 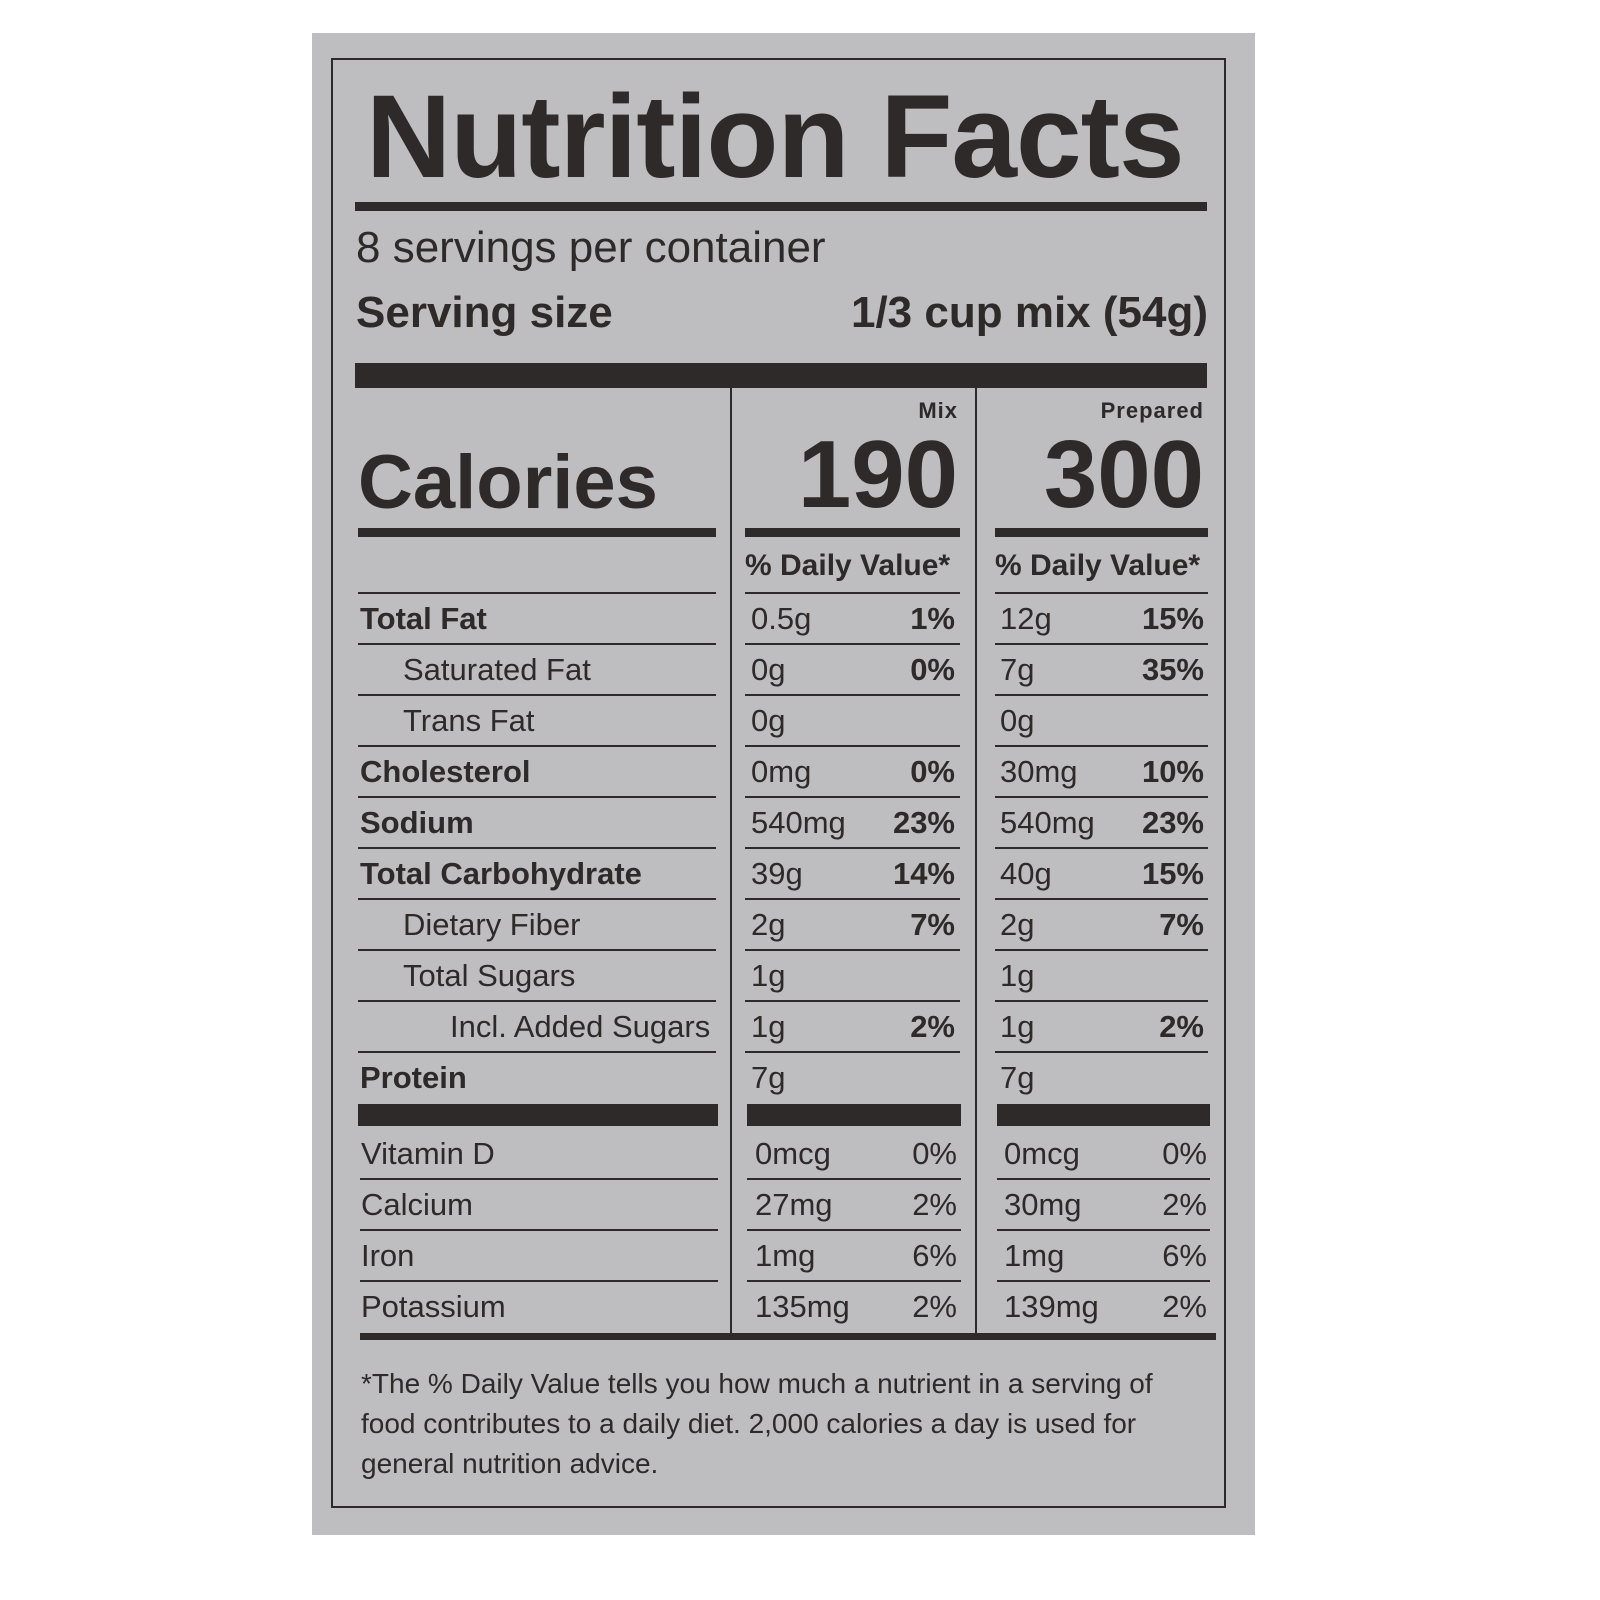 I want to click on mix-daily-value: 14%, so click(x=923, y=873).